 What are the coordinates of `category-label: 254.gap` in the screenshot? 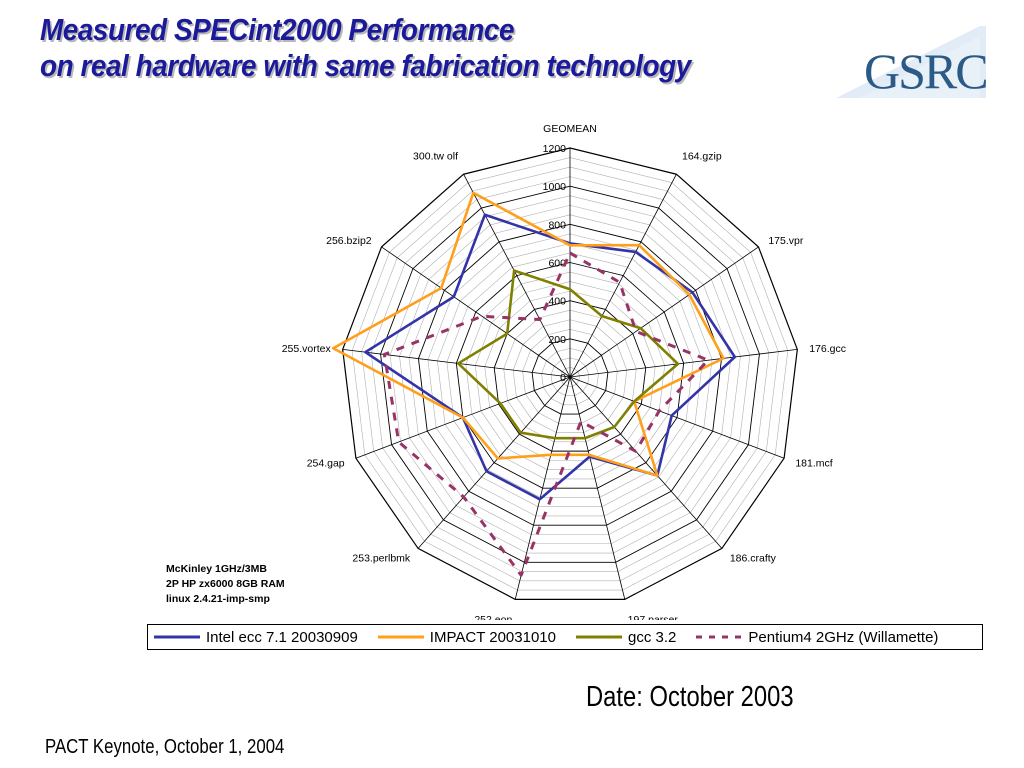 It's located at (326, 463).